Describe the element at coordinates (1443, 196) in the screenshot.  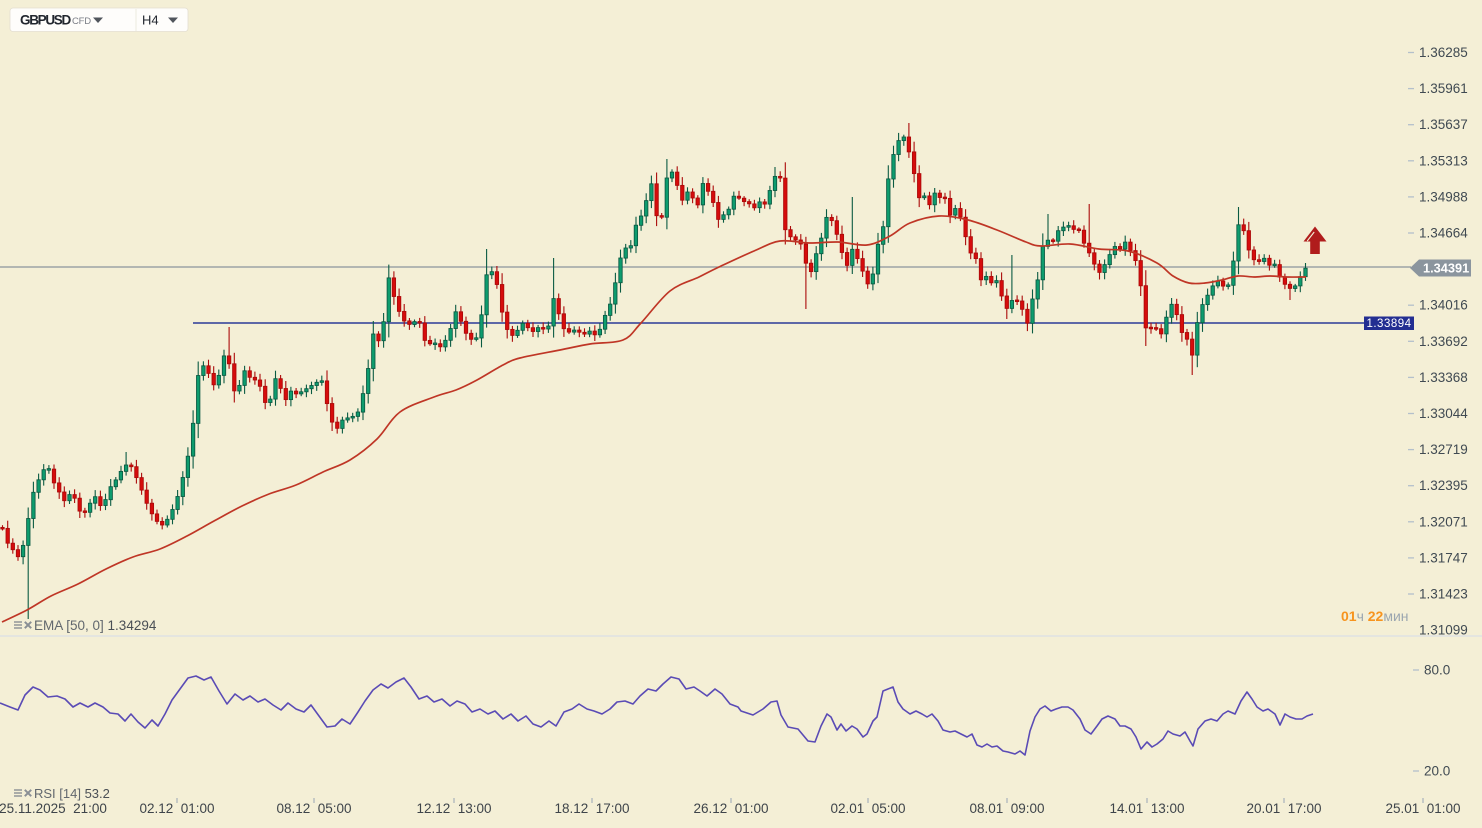
I see `svg-text: 1.34988` at that location.